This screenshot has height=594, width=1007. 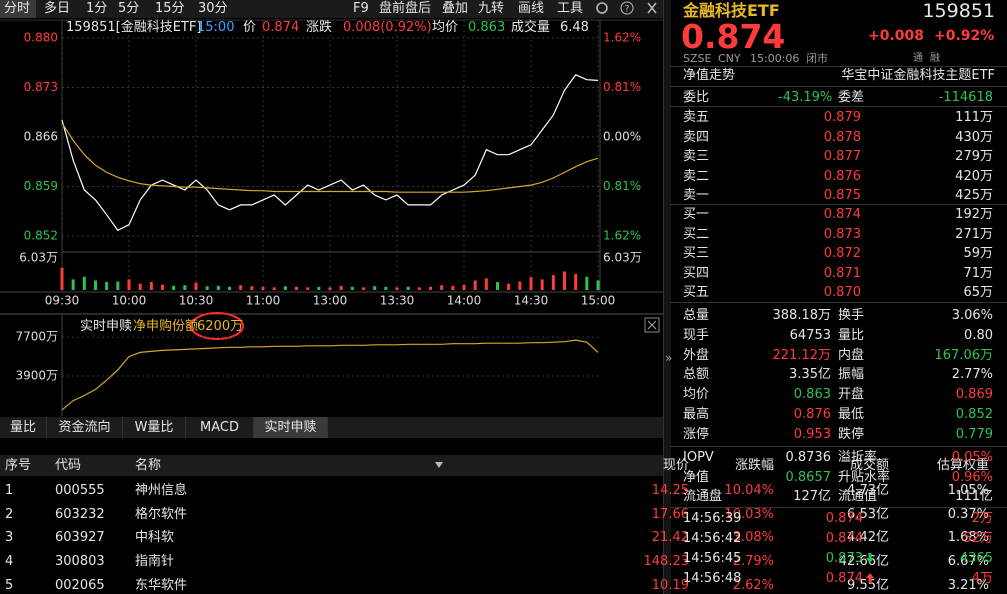 I want to click on quote-change-pct: +0.92%, so click(x=964, y=36).